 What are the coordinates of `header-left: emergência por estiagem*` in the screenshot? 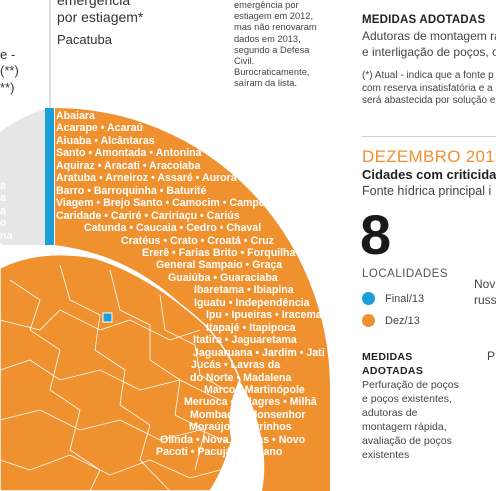 It's located at (100, 13).